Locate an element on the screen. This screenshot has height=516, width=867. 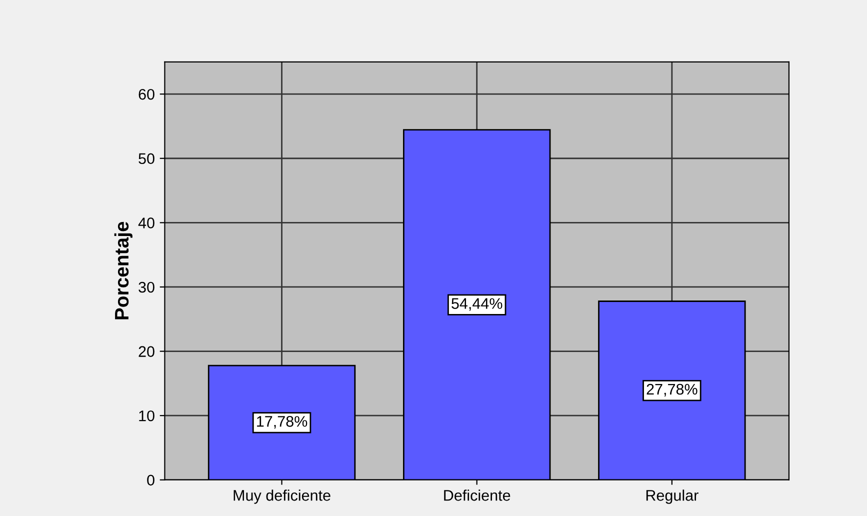
y-tick-label: 10 is located at coordinates (146, 416).